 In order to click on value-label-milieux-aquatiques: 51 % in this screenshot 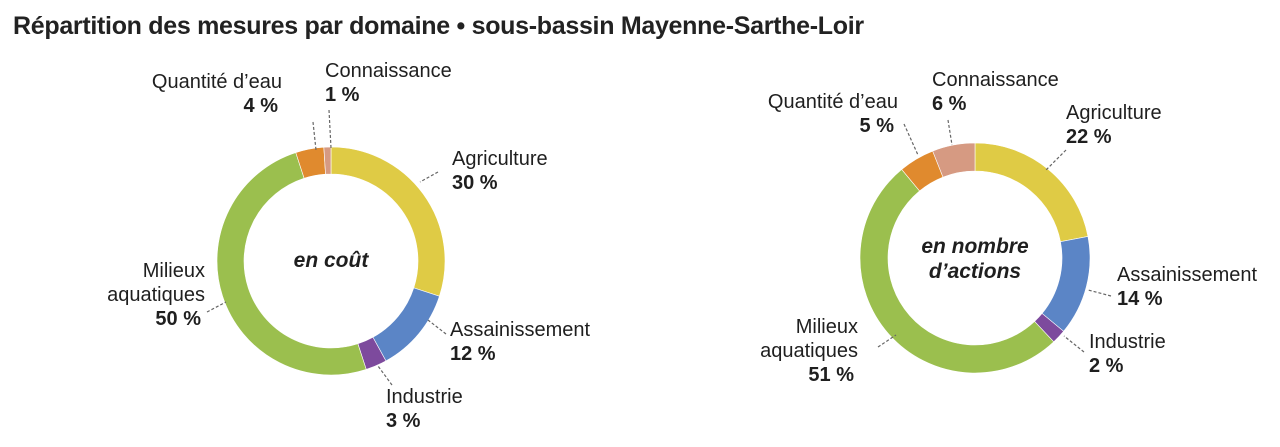, I will do `click(831, 375)`.